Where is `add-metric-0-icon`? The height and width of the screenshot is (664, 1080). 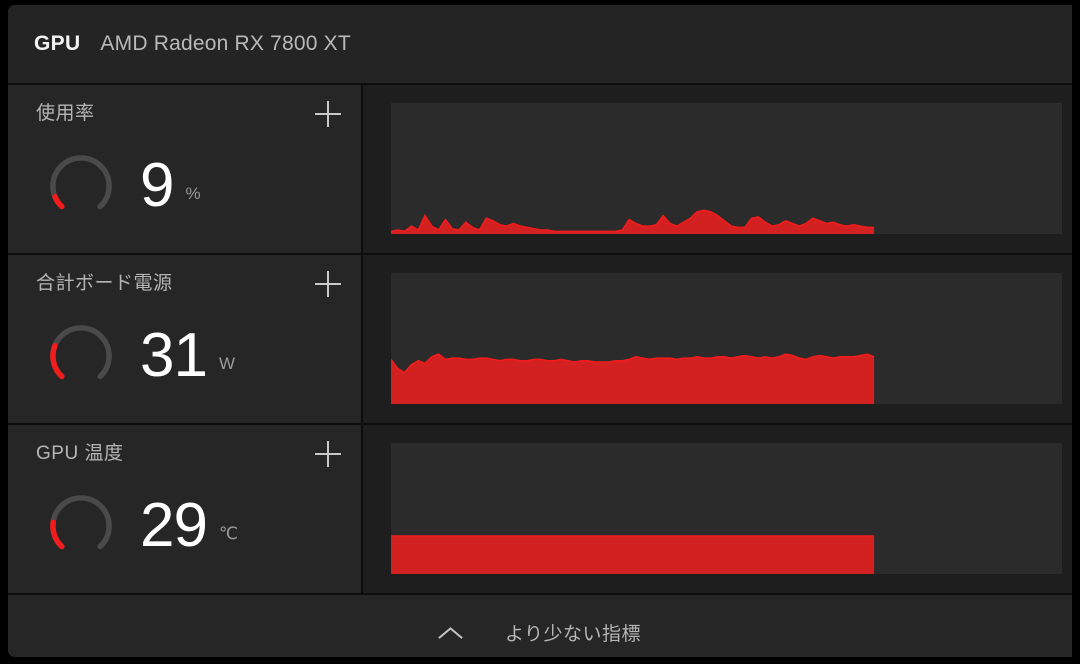 add-metric-0-icon is located at coordinates (328, 114).